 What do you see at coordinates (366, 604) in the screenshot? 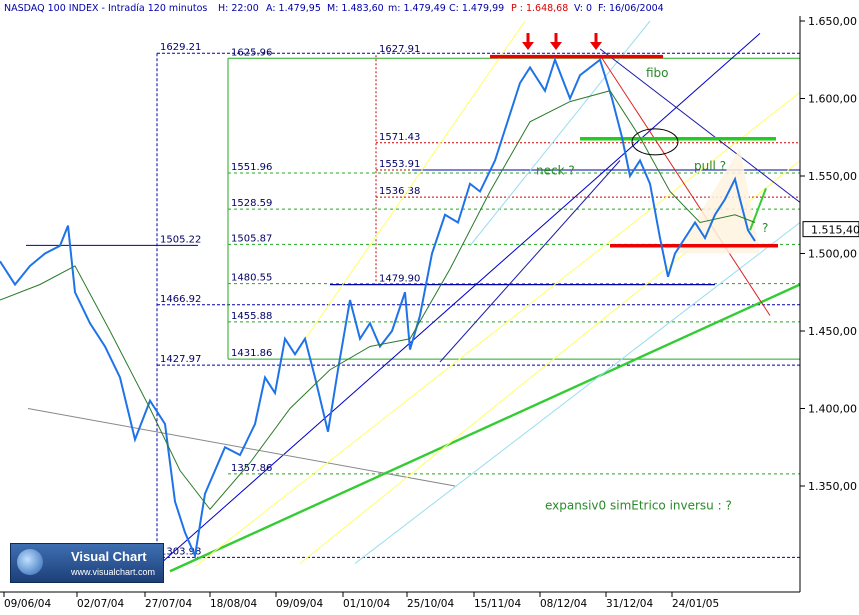
I see `x-tick-label: 01/10/04` at bounding box center [366, 604].